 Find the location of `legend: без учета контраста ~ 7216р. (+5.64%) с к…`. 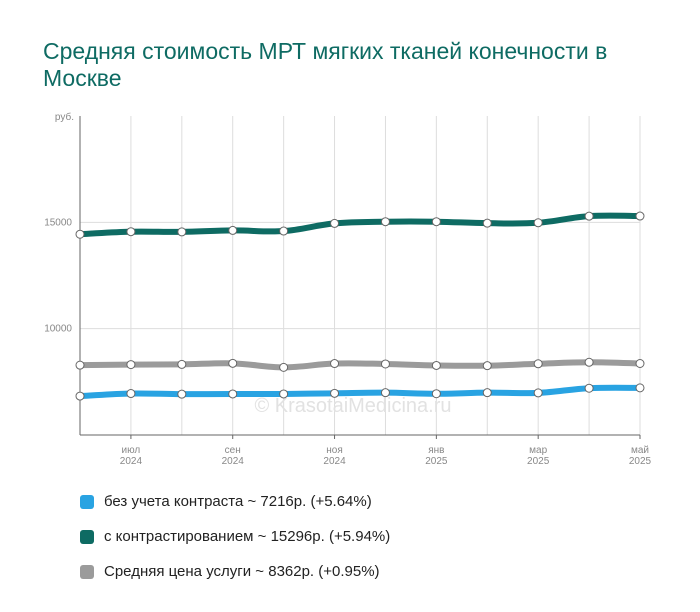

legend: без учета контраста ~ 7216р. (+5.64%) с к… is located at coordinates (235, 536).